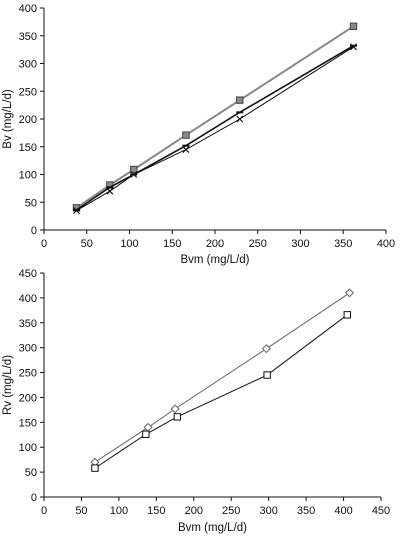 The width and height of the screenshot is (400, 541). I want to click on y-axis-label: Bv (mg/L/d), so click(8, 119).